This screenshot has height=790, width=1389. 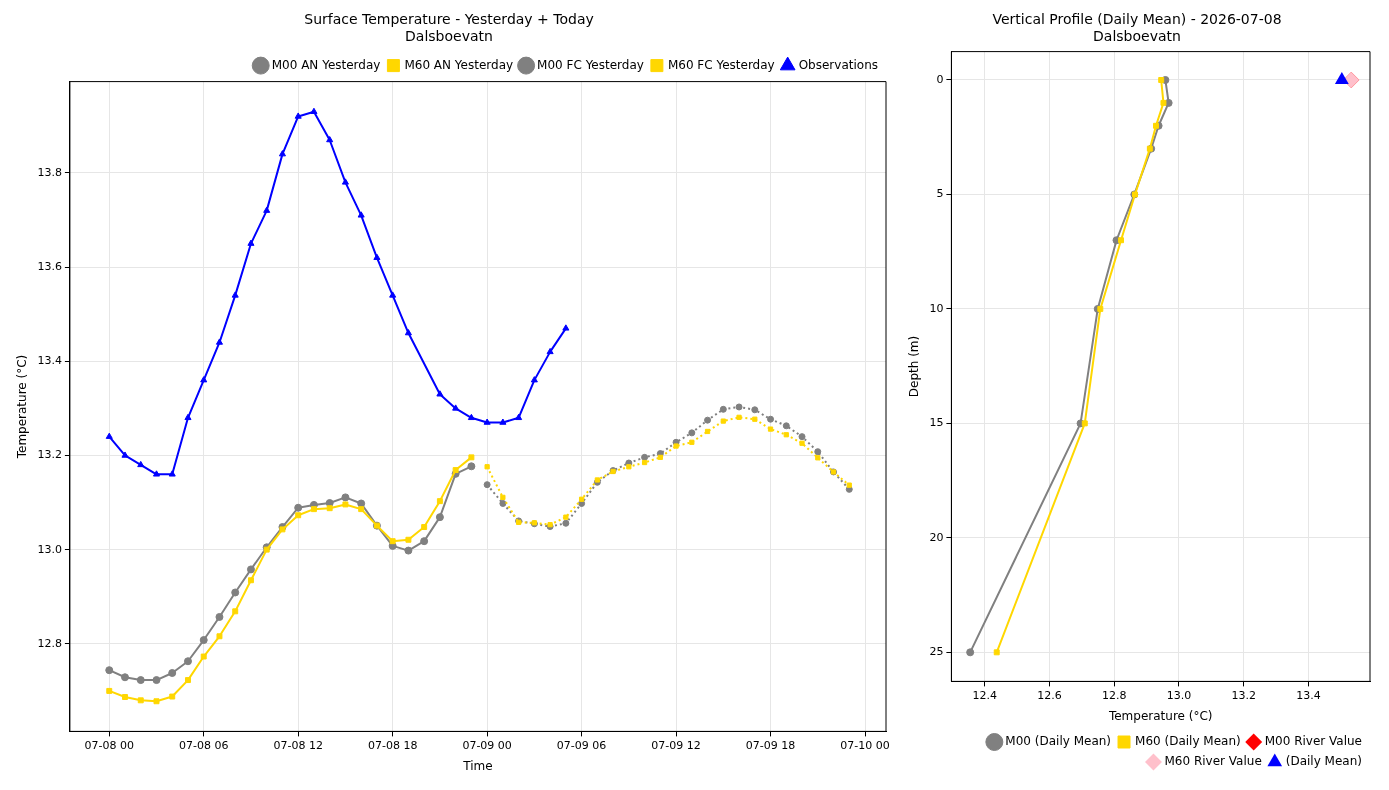 What do you see at coordinates (1213, 761) in the screenshot?
I see `legend-label: M60 River Value` at bounding box center [1213, 761].